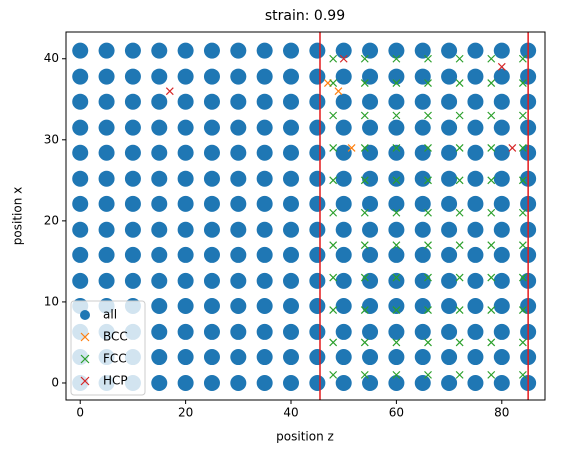 The width and height of the screenshot is (563, 454). I want to click on legend-label: FCC, so click(115, 359).